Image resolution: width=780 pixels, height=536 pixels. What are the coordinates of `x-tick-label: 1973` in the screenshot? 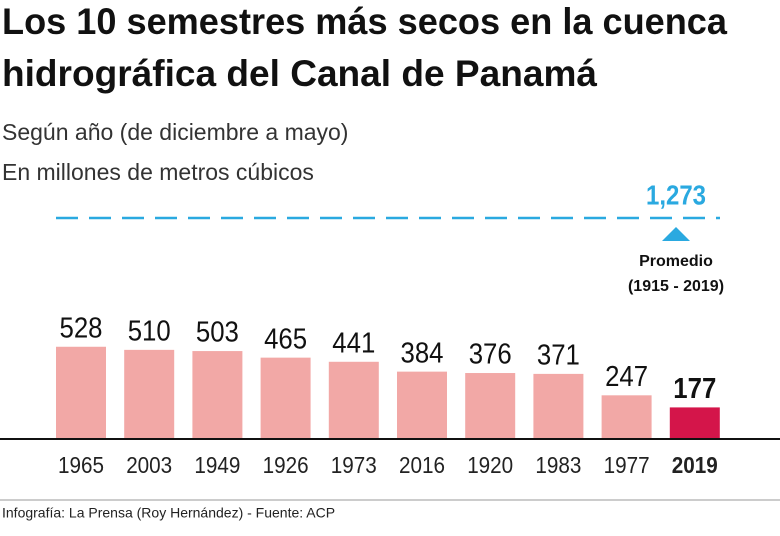 It's located at (354, 465).